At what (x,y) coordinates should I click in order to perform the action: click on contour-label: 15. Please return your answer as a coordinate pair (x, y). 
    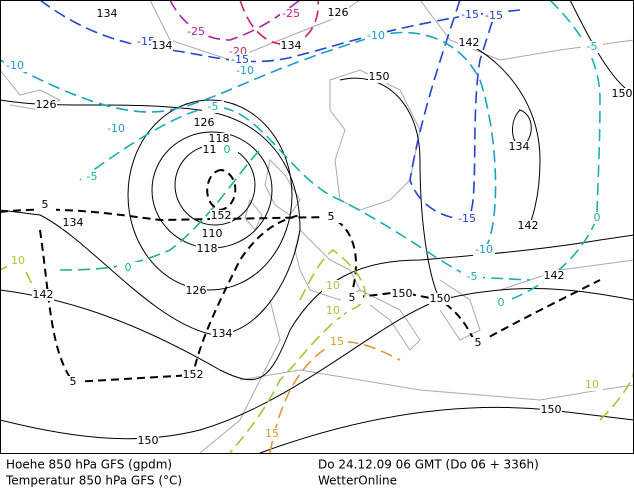
    Looking at the image, I should click on (272, 433).